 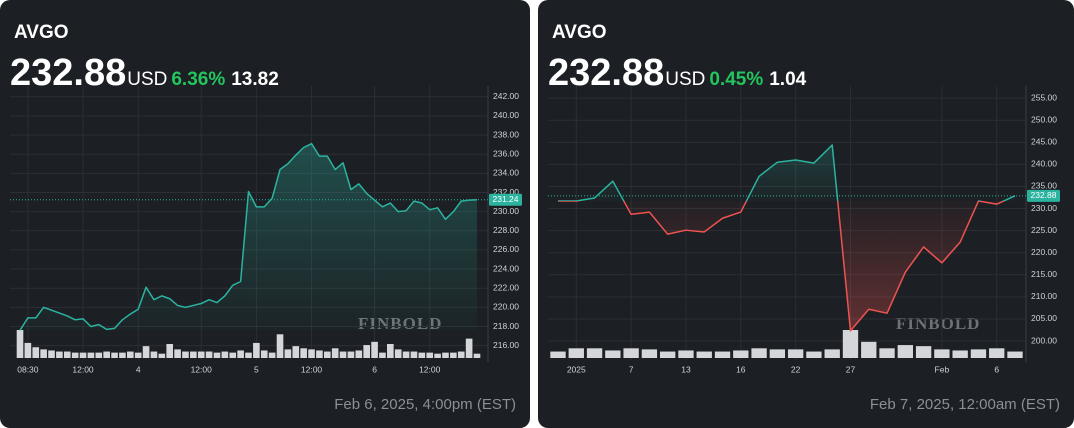 I want to click on y-tick-label: 238.00, so click(x=506, y=134).